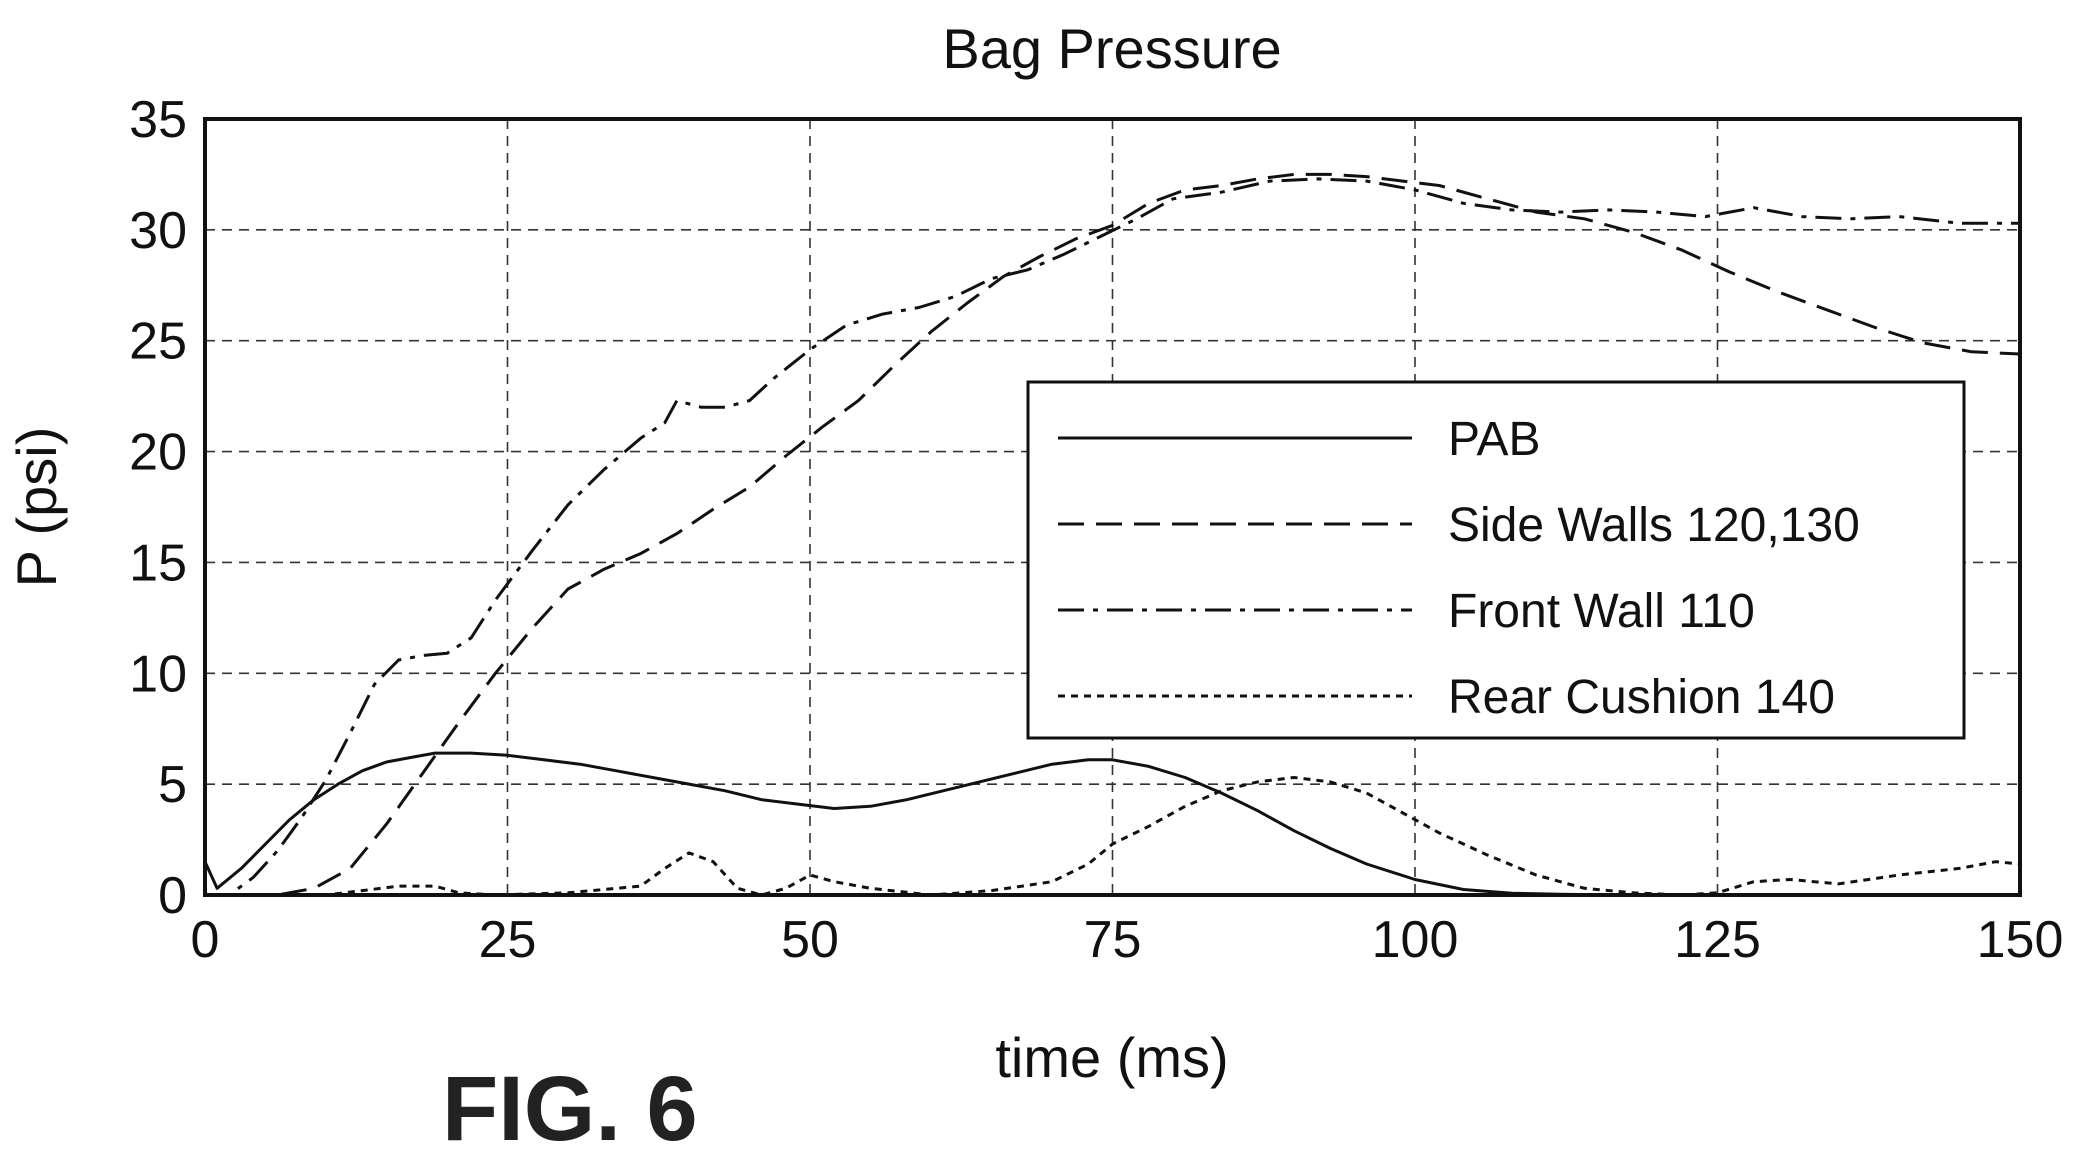 The width and height of the screenshot is (2094, 1162). Describe the element at coordinates (158, 453) in the screenshot. I see `y-tick-label: 20` at that location.